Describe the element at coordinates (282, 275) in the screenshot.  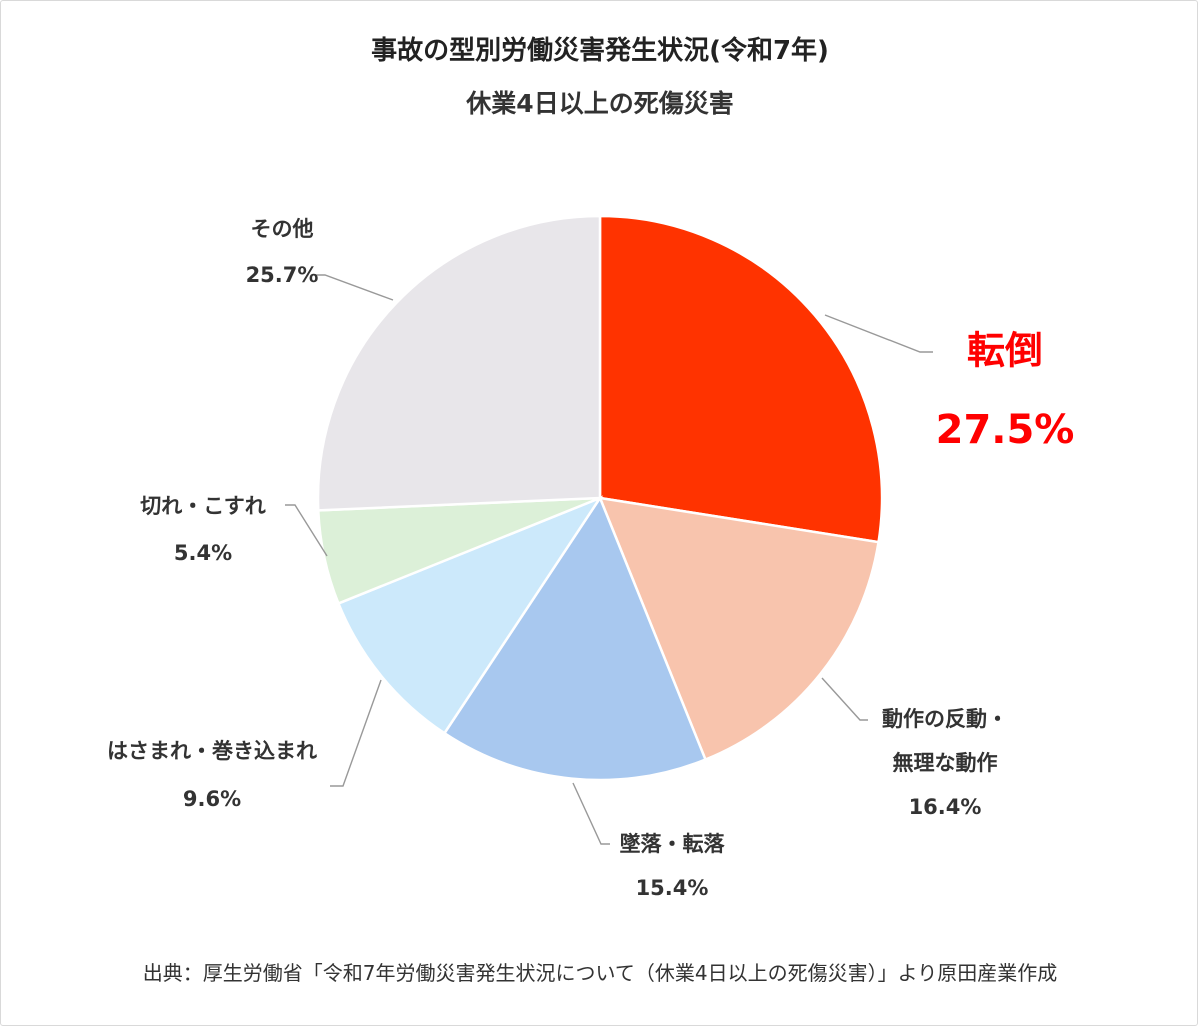
I see `slice-value-label-6: 25.7%` at that location.